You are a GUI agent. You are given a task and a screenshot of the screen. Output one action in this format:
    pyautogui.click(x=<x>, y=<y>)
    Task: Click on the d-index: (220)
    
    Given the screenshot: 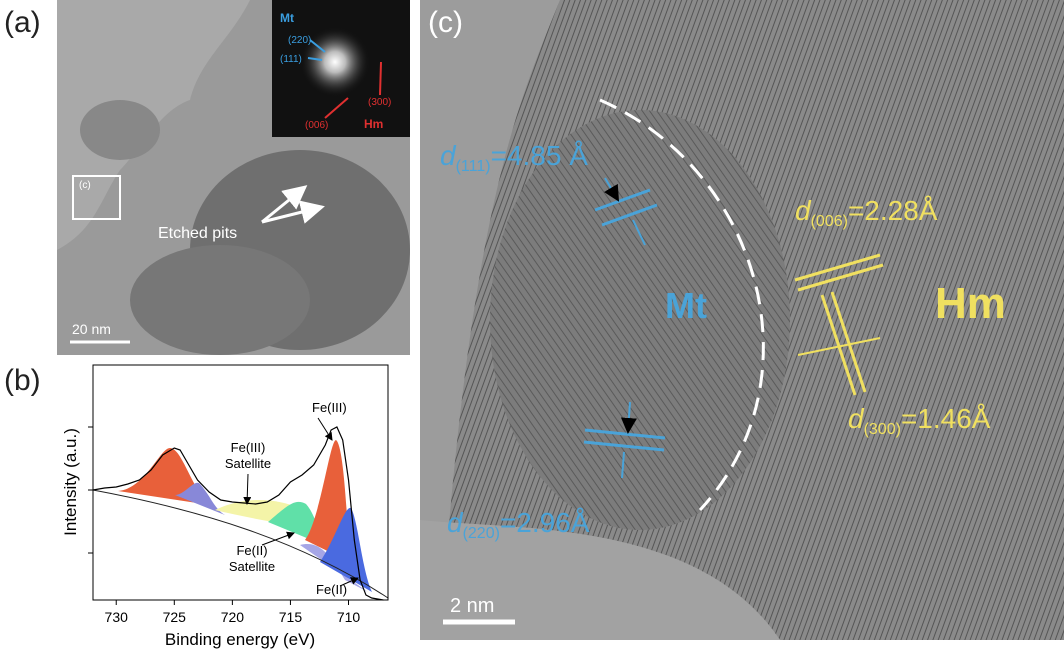 What is the action you would take?
    pyautogui.click(x=481, y=533)
    